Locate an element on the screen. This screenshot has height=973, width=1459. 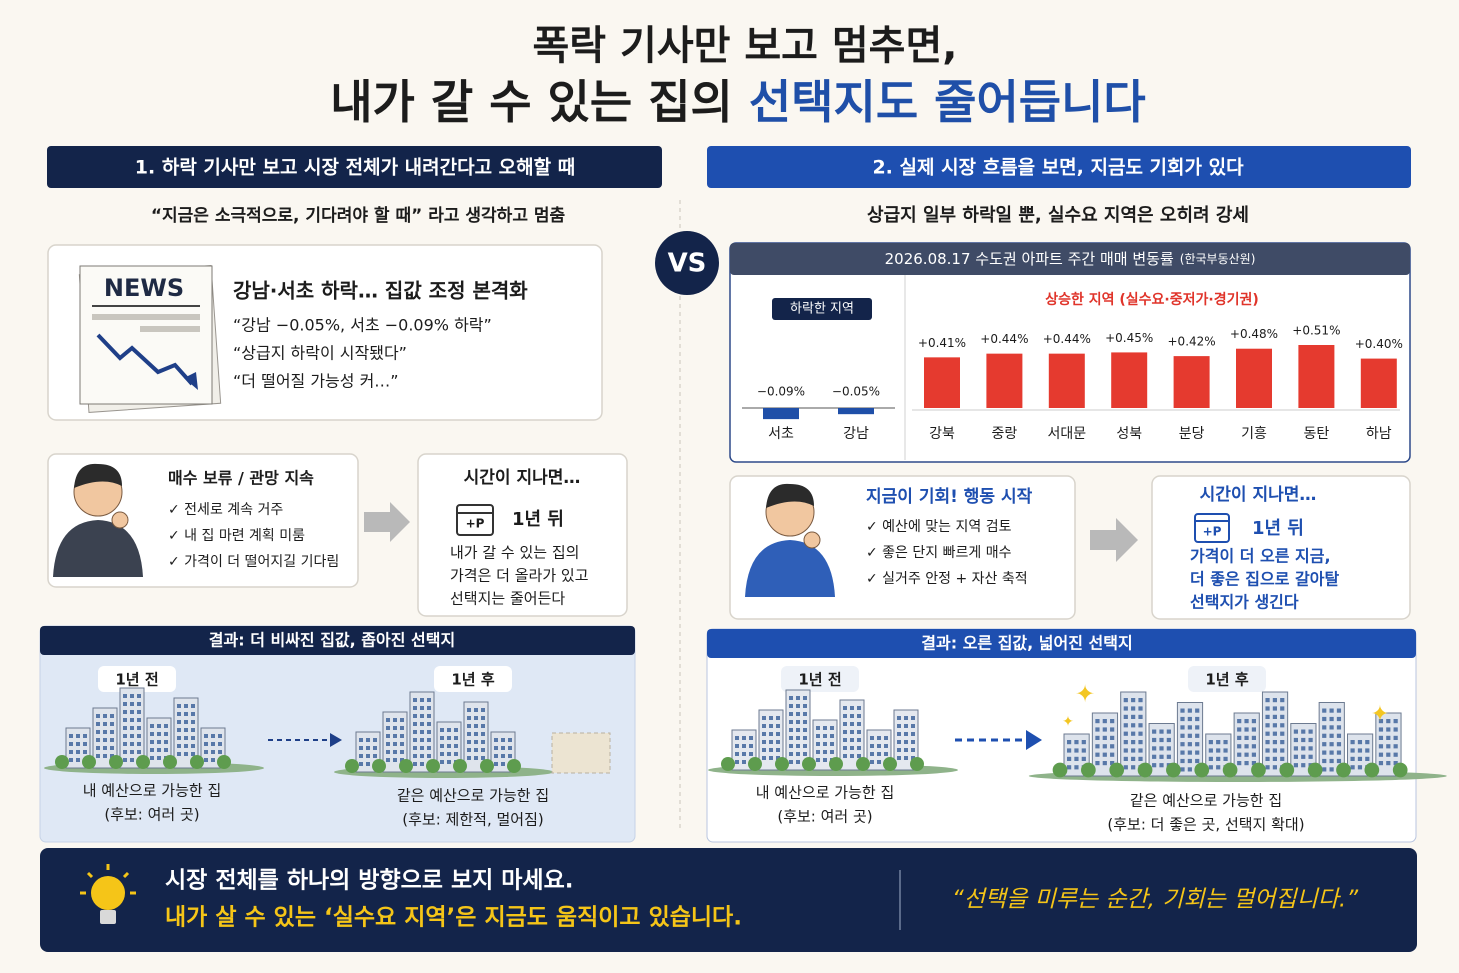
hand is located at coordinates (120, 520).